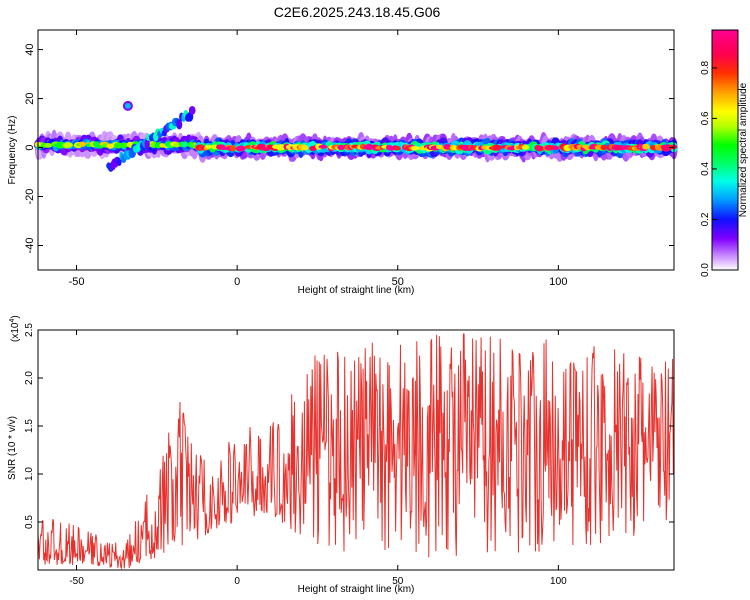  Describe the element at coordinates (30, 147) in the screenshot. I see `y-tick-label: 0` at that location.